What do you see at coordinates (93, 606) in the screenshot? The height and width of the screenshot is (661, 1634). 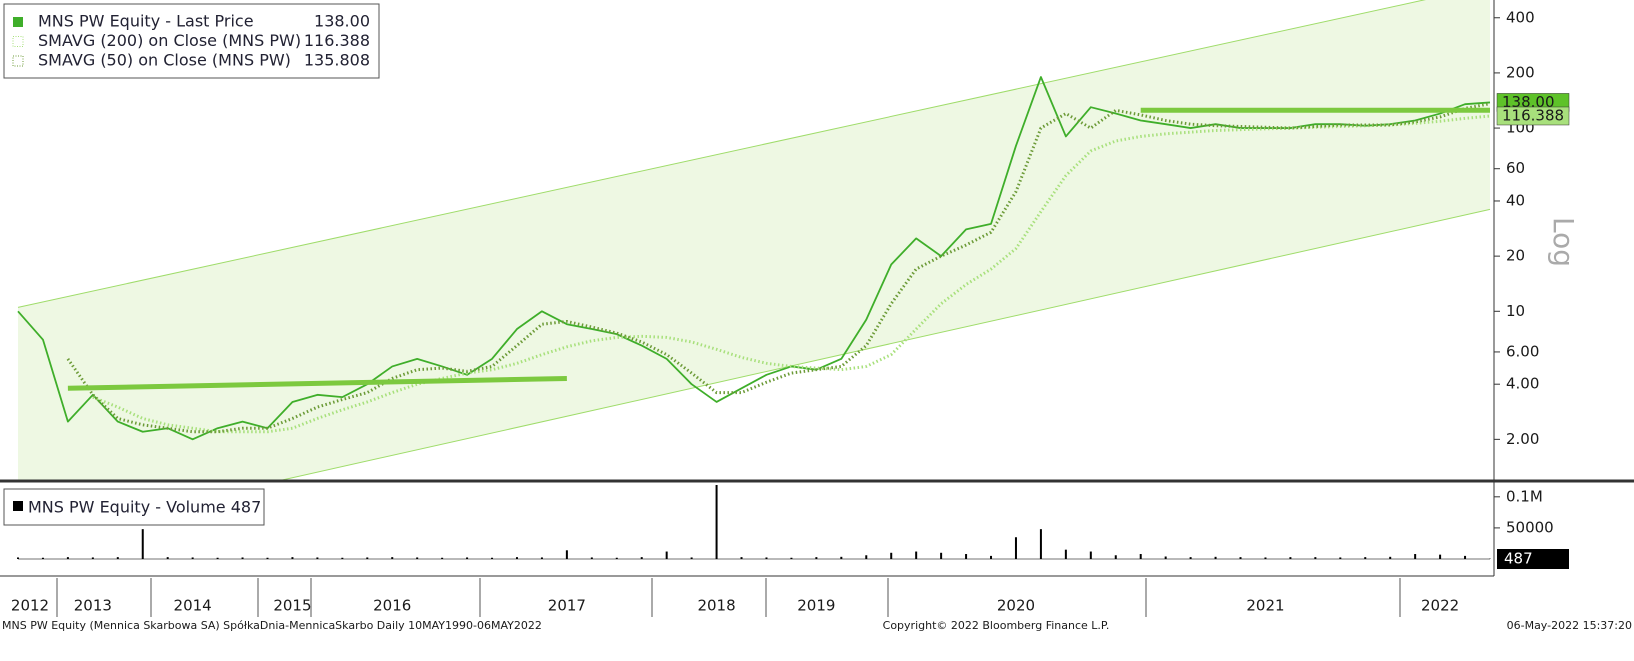 I see `x-tick-label: 2013` at bounding box center [93, 606].